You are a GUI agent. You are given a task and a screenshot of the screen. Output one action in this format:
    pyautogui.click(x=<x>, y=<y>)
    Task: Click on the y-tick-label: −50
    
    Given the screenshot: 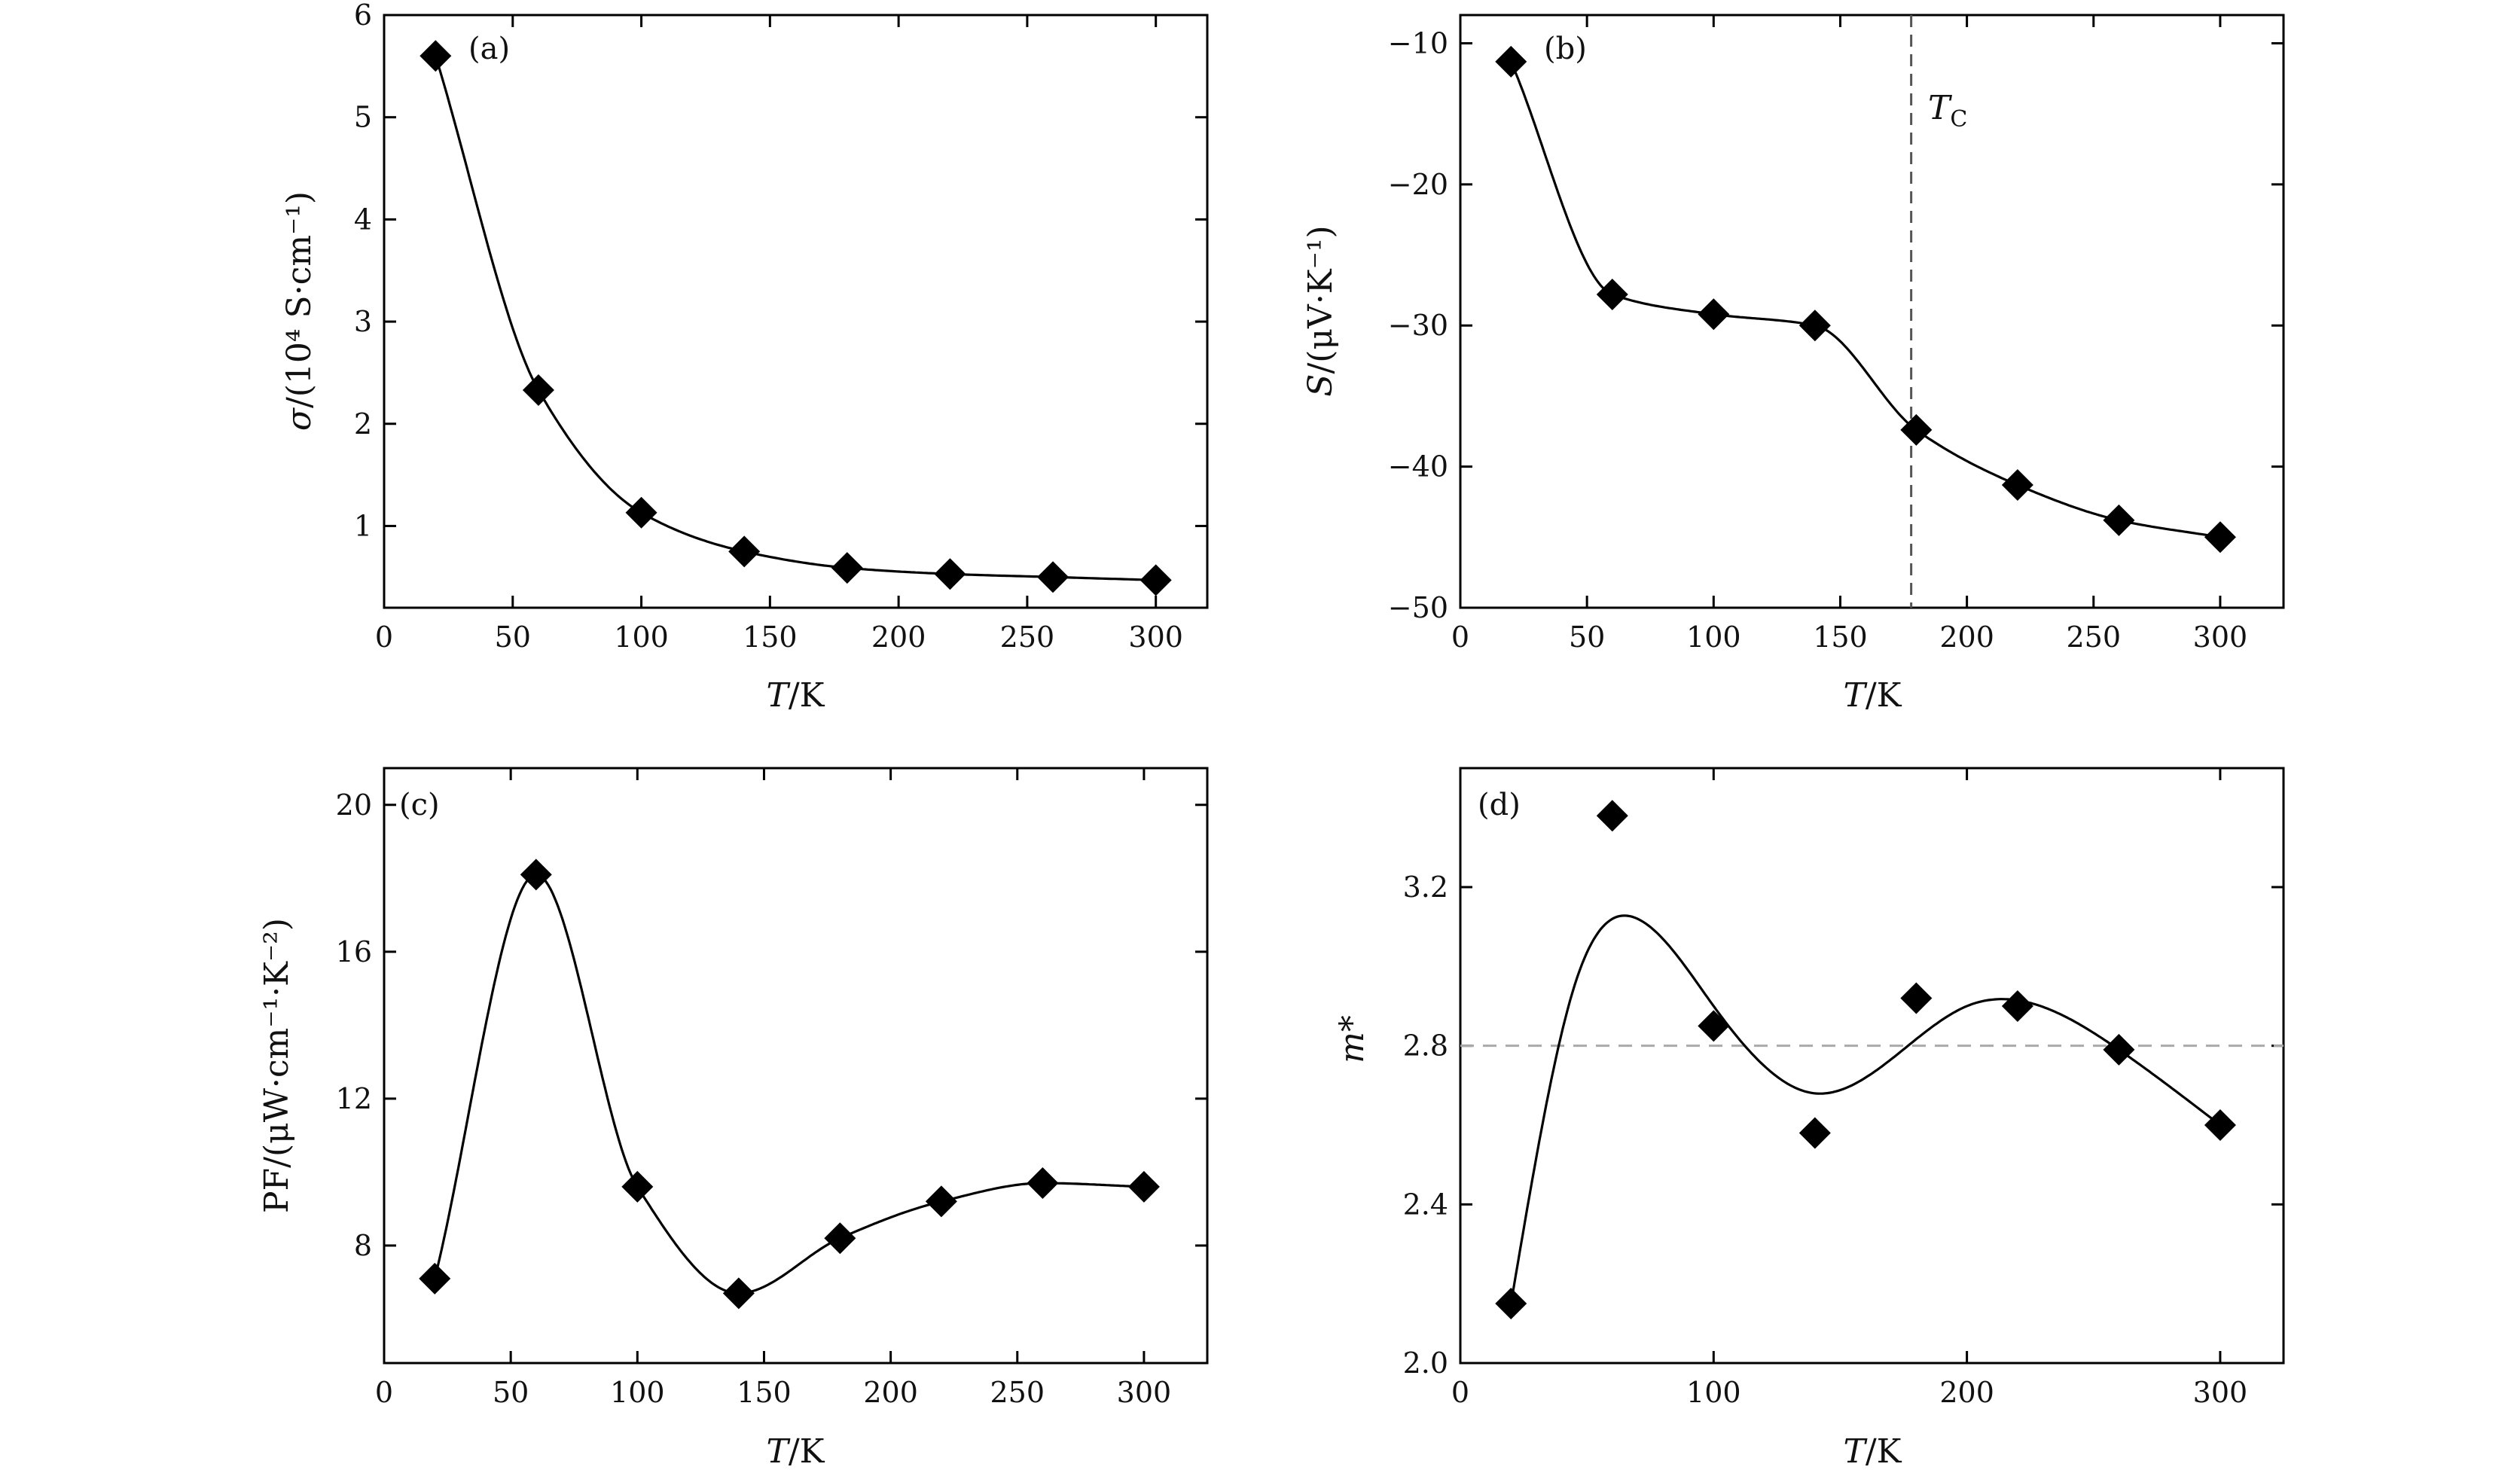 What is the action you would take?
    pyautogui.click(x=1418, y=607)
    